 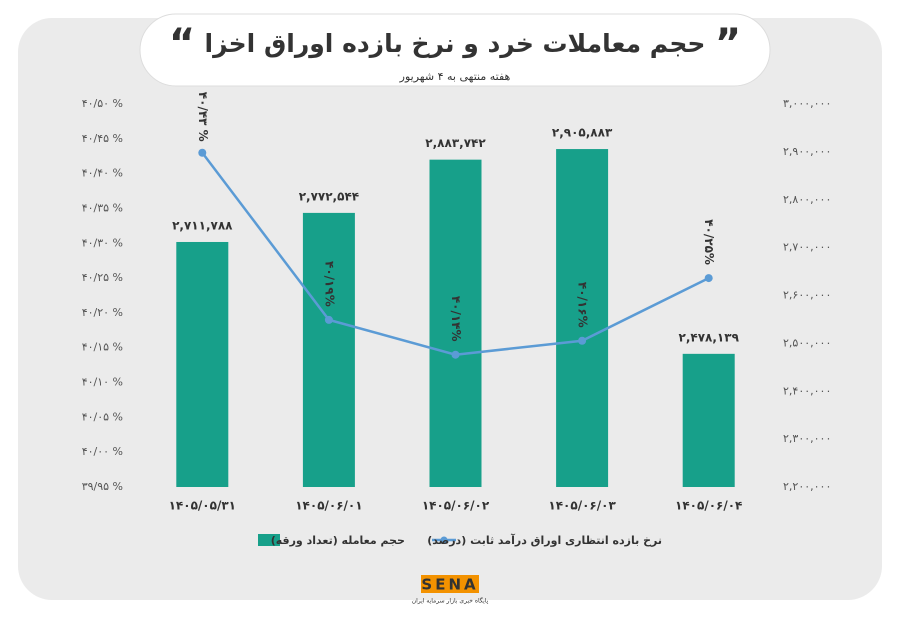 I want to click on x-tick-label: ۱۴۰۵/۰۶/۰۴, so click(x=708, y=506).